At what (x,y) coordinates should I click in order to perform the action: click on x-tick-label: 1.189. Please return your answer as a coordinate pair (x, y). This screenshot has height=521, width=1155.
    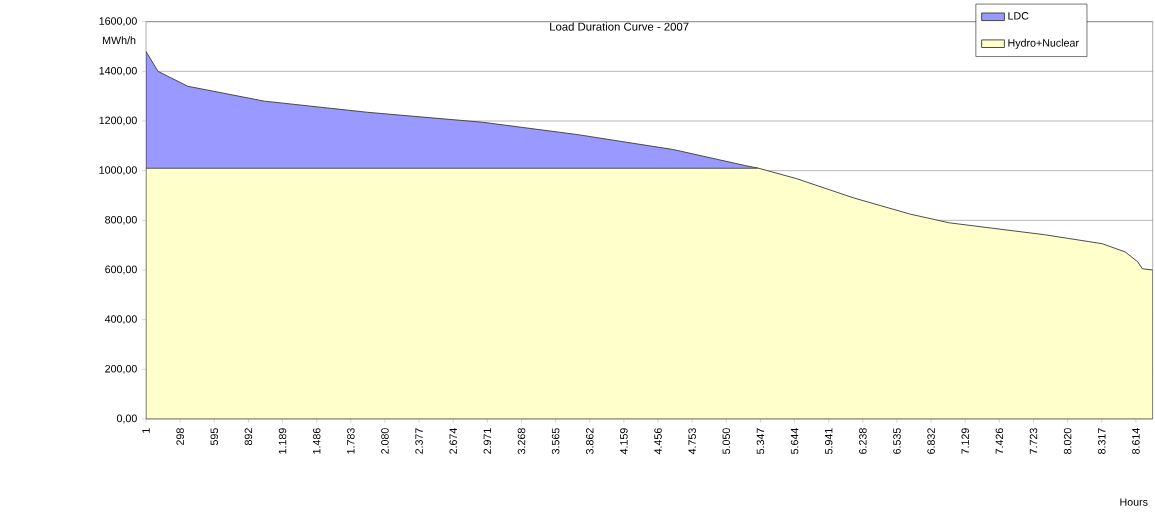
    Looking at the image, I should click on (282, 441).